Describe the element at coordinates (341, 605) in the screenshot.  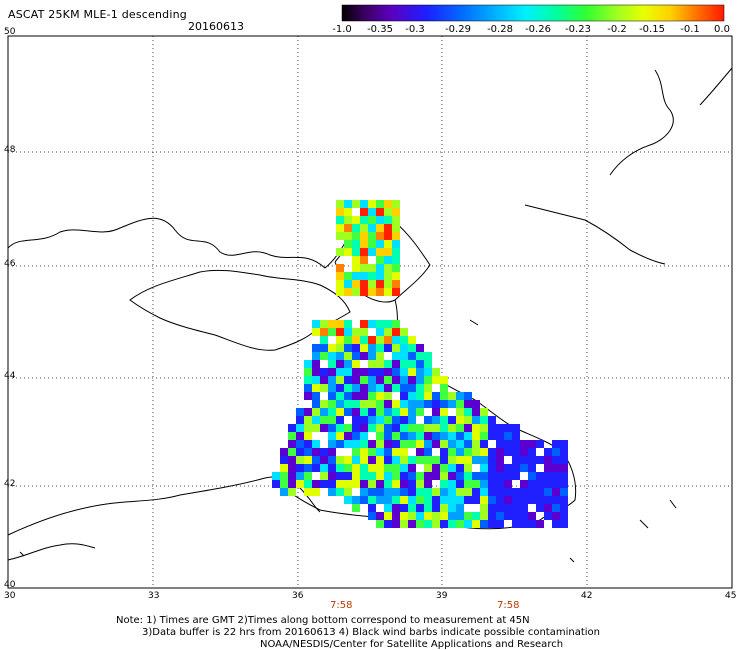
I see `time-label-1: 7:58` at that location.